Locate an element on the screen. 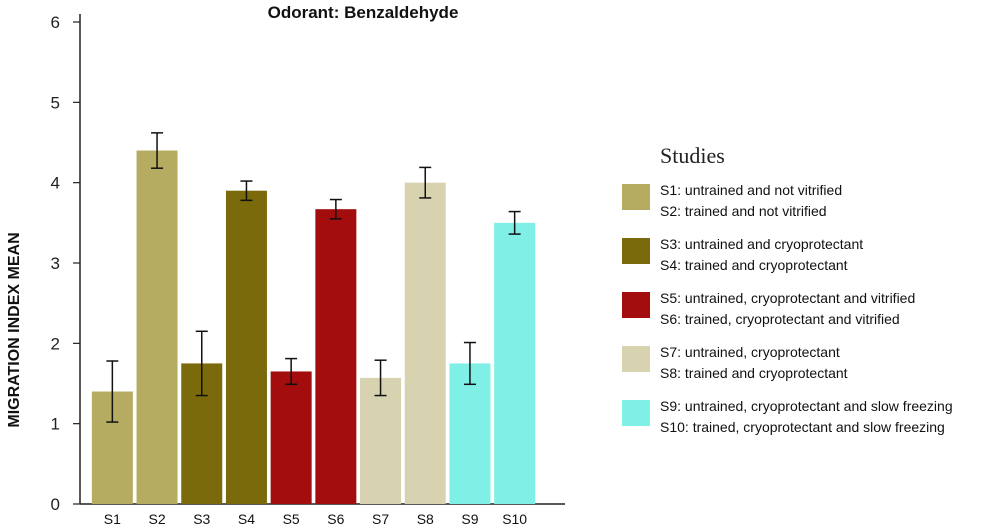 The width and height of the screenshot is (1000, 529). bar-s7 is located at coordinates (381, 440).